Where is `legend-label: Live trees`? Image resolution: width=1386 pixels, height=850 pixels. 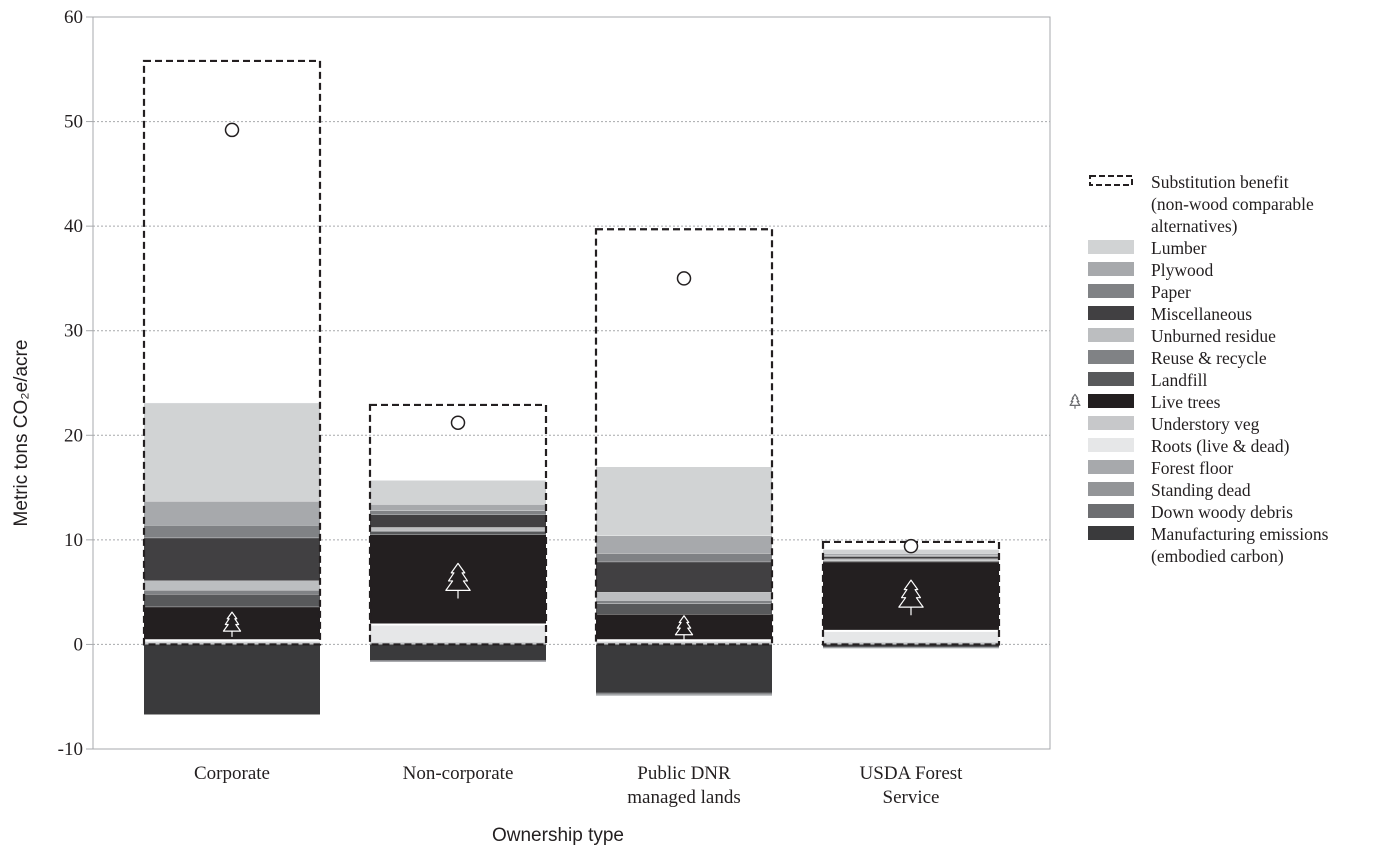 legend-label: Live trees is located at coordinates (1186, 402).